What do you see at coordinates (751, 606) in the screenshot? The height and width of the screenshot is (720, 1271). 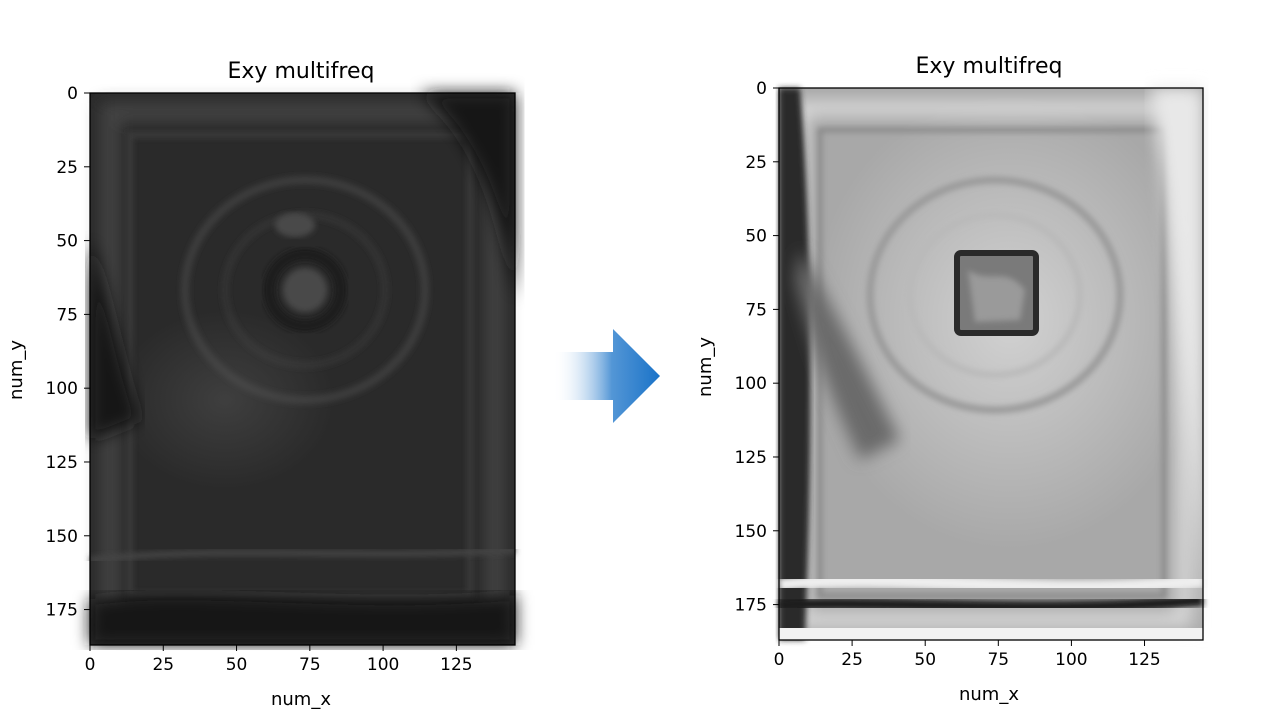 I see `right-y-tick-label: 175` at bounding box center [751, 606].